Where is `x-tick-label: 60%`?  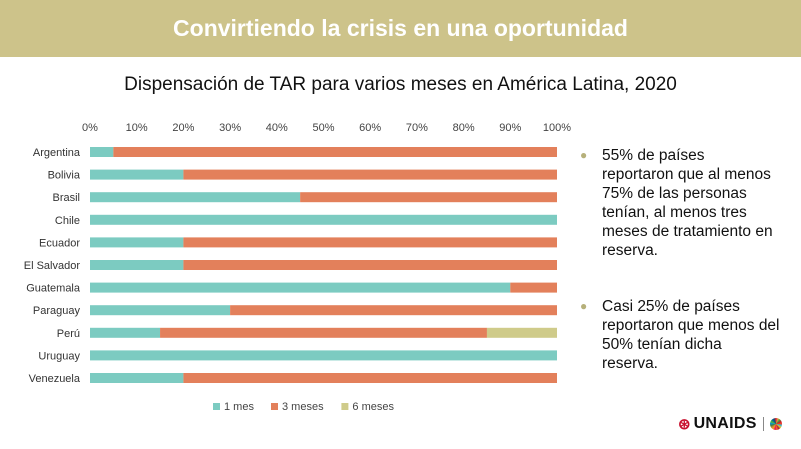 x-tick-label: 60% is located at coordinates (370, 128).